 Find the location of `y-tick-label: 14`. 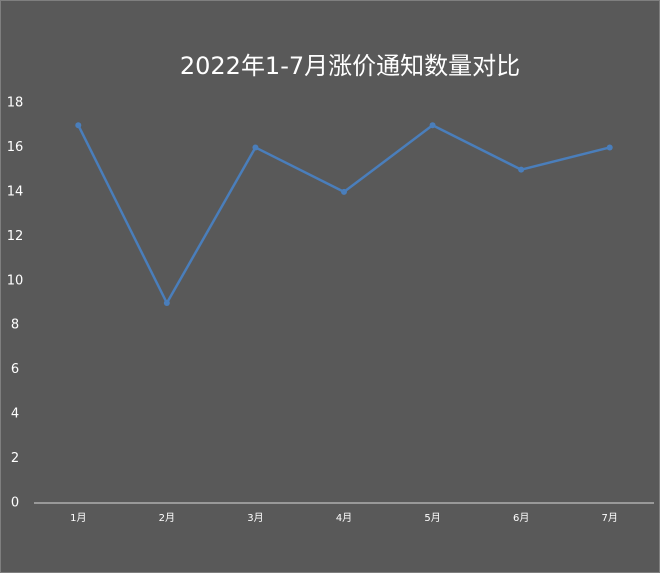

y-tick-label: 14 is located at coordinates (15, 191).